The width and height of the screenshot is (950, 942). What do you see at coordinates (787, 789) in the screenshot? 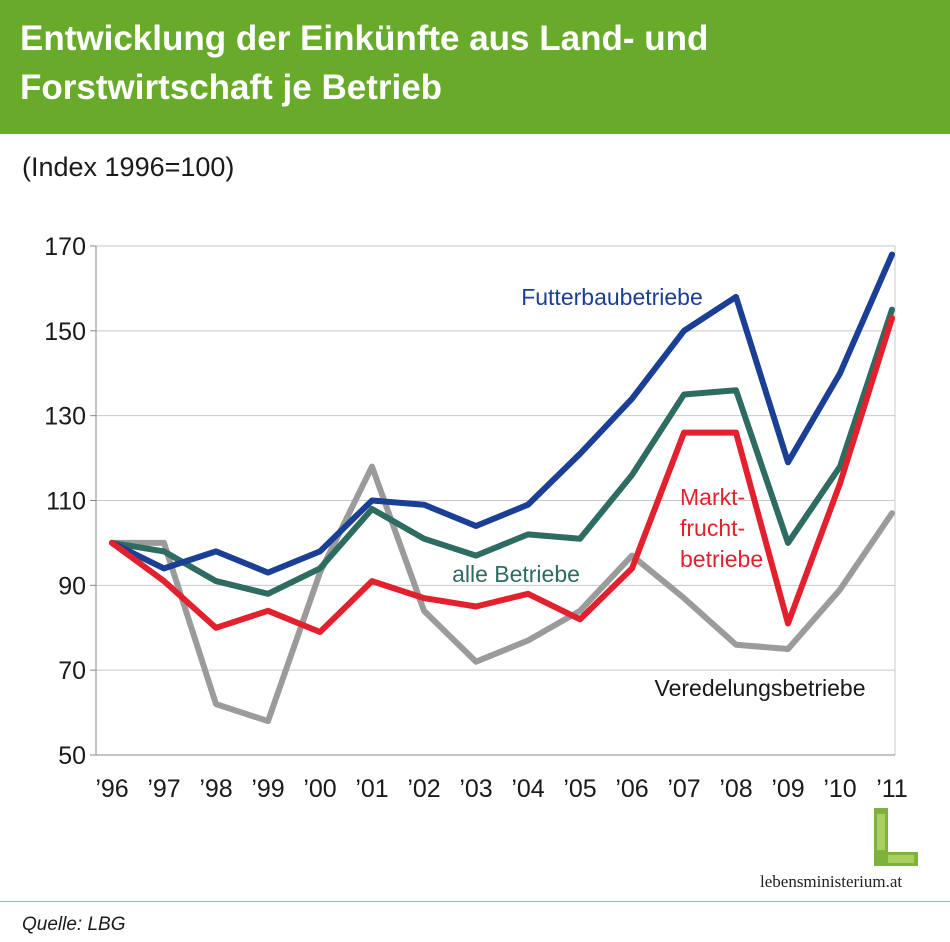
I see `x-tick-label: ’09` at bounding box center [787, 789].